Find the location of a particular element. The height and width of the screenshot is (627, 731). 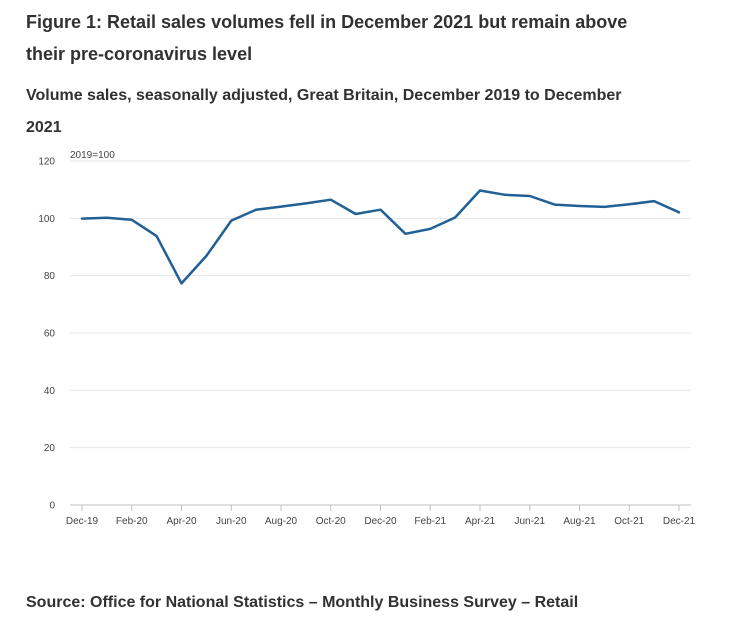

x-tick-label: Aug-20 is located at coordinates (281, 521).